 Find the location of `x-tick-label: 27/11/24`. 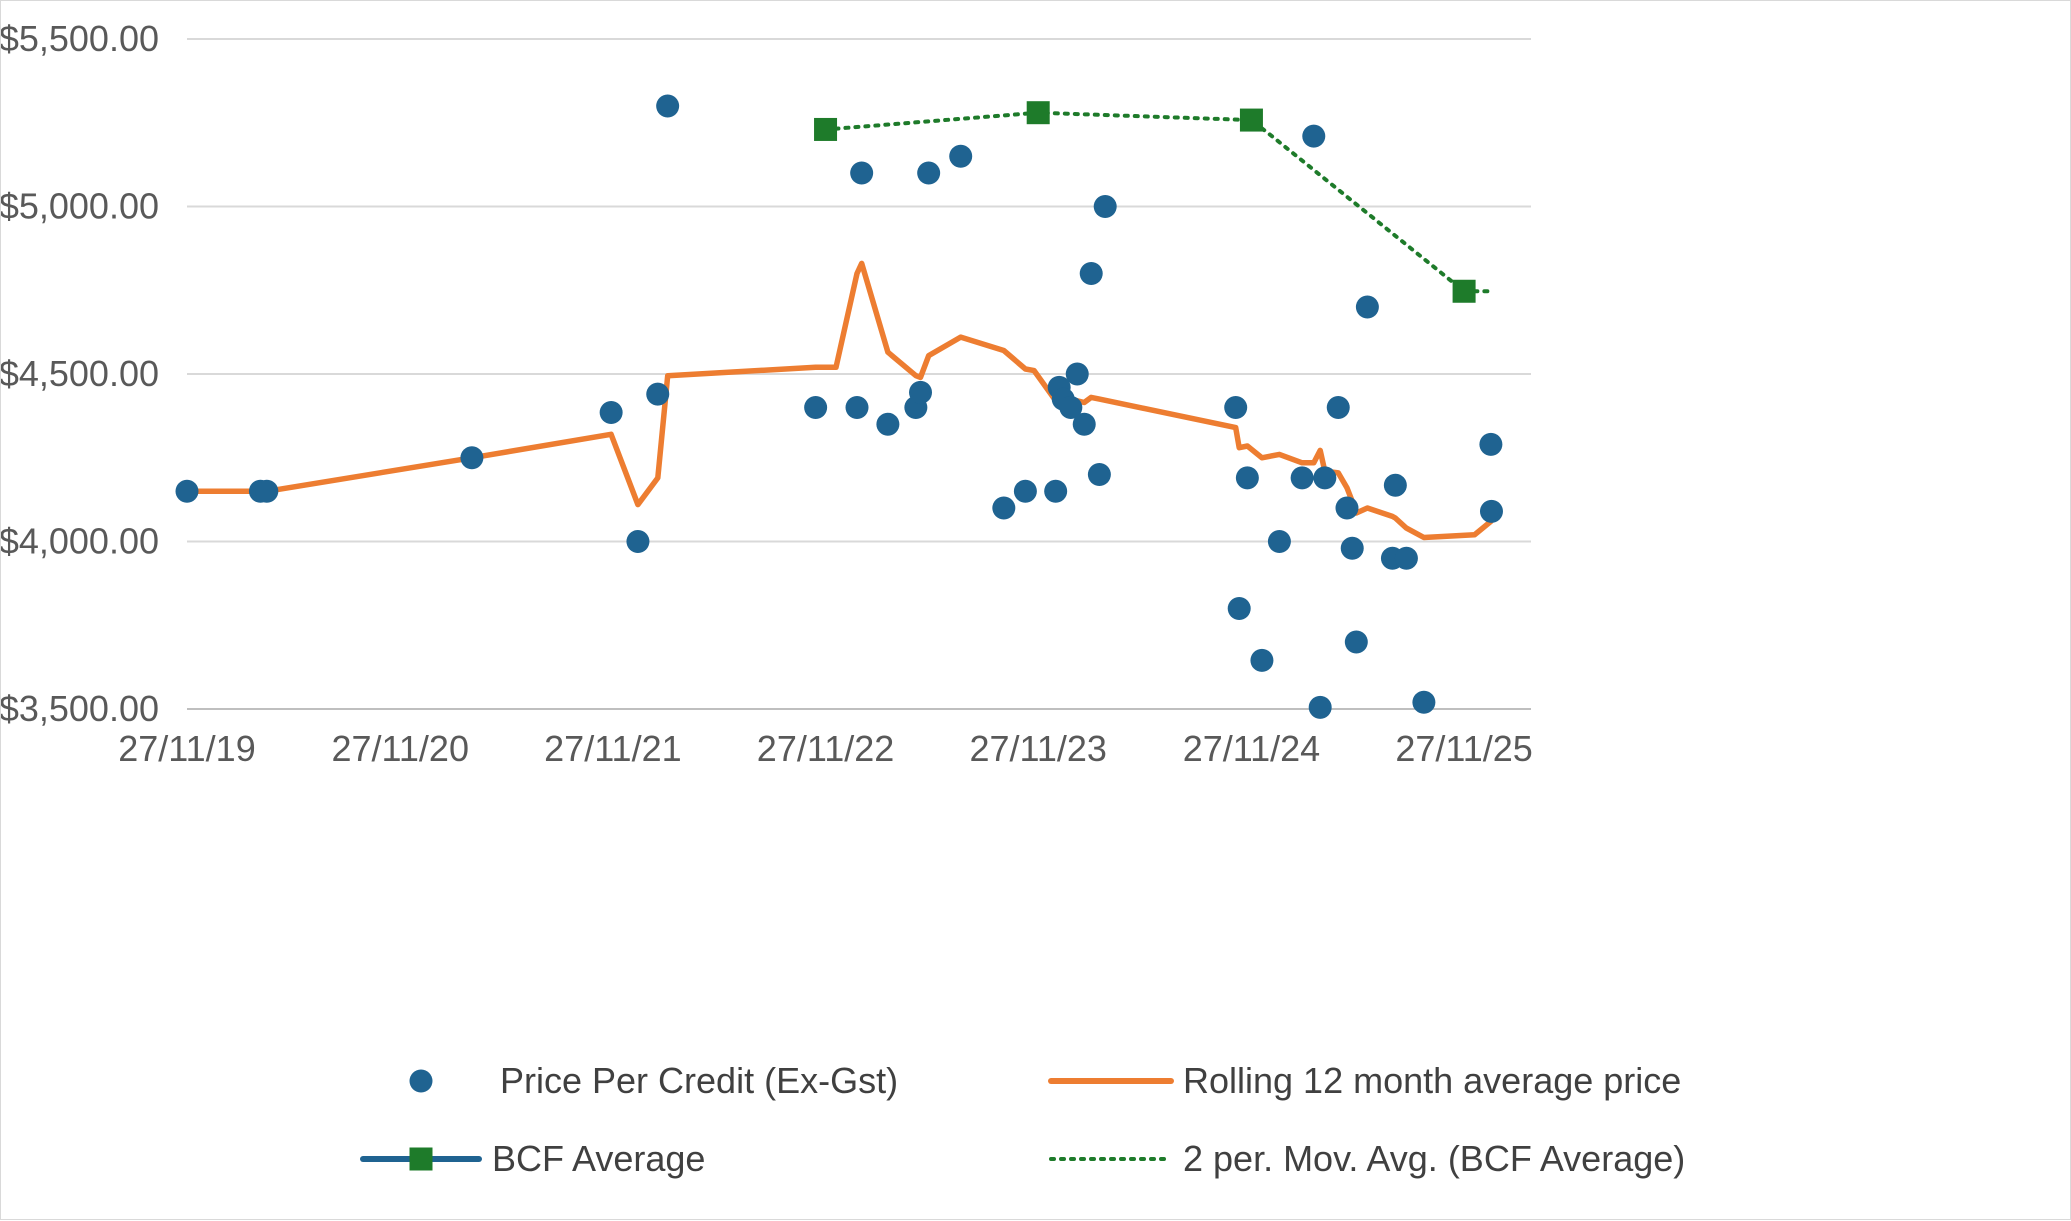

x-tick-label: 27/11/24 is located at coordinates (1251, 748).